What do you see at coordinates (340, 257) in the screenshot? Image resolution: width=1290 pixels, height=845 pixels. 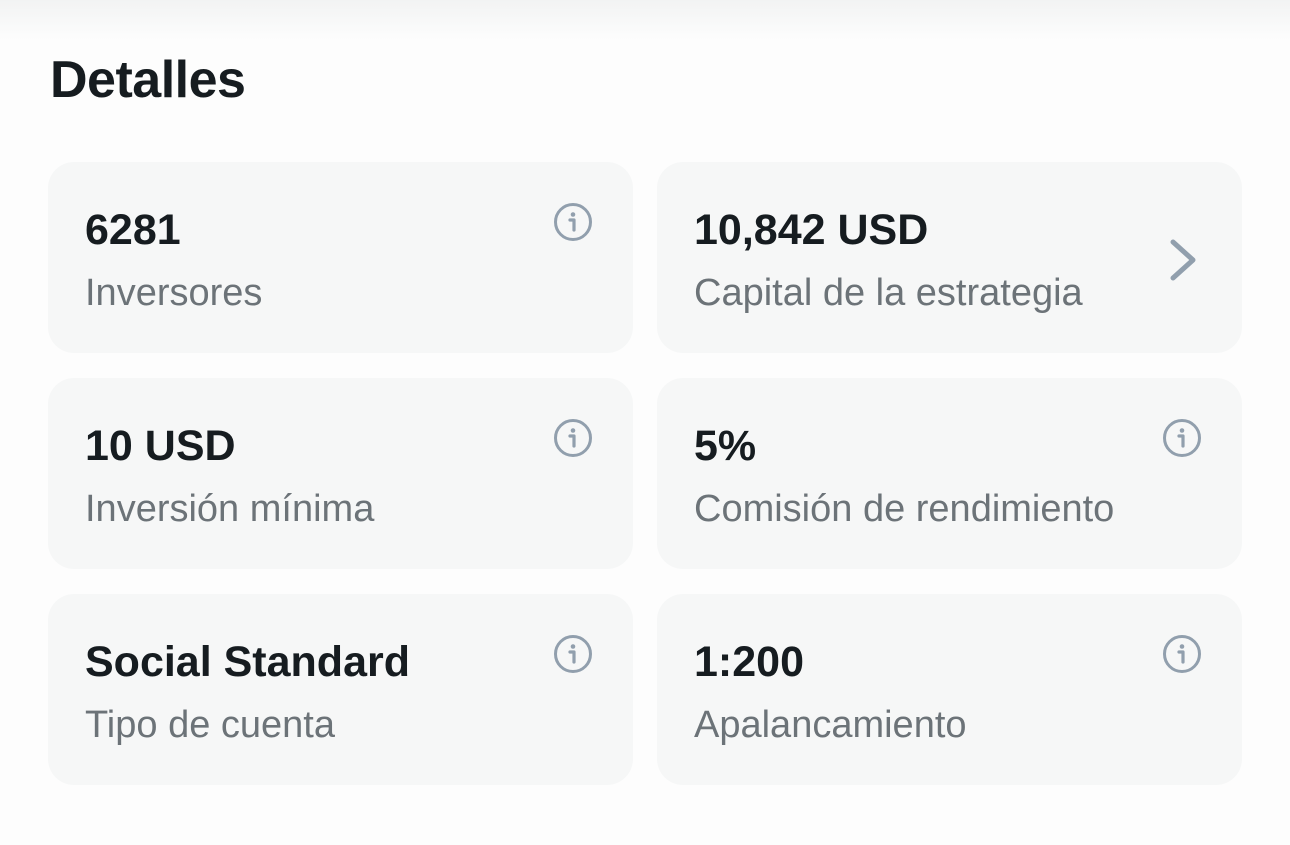 I see `detail-card: 6281 Inversores` at bounding box center [340, 257].